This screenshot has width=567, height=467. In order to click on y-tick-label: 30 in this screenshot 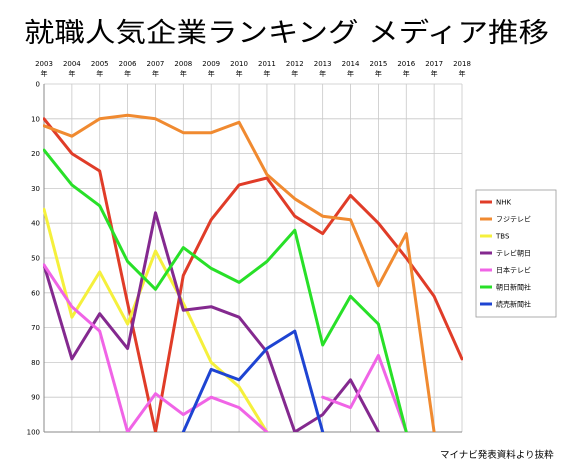, I will do `click(35, 189)`.